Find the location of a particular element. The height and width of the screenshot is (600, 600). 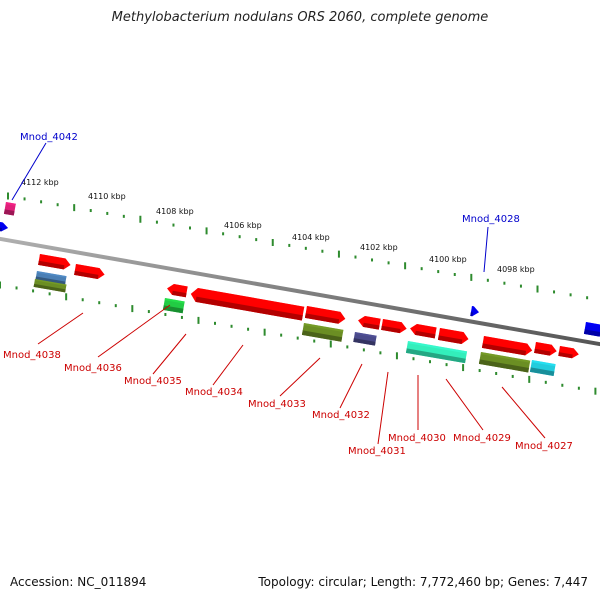

gene-label: Mnod_4030 is located at coordinates (417, 438).